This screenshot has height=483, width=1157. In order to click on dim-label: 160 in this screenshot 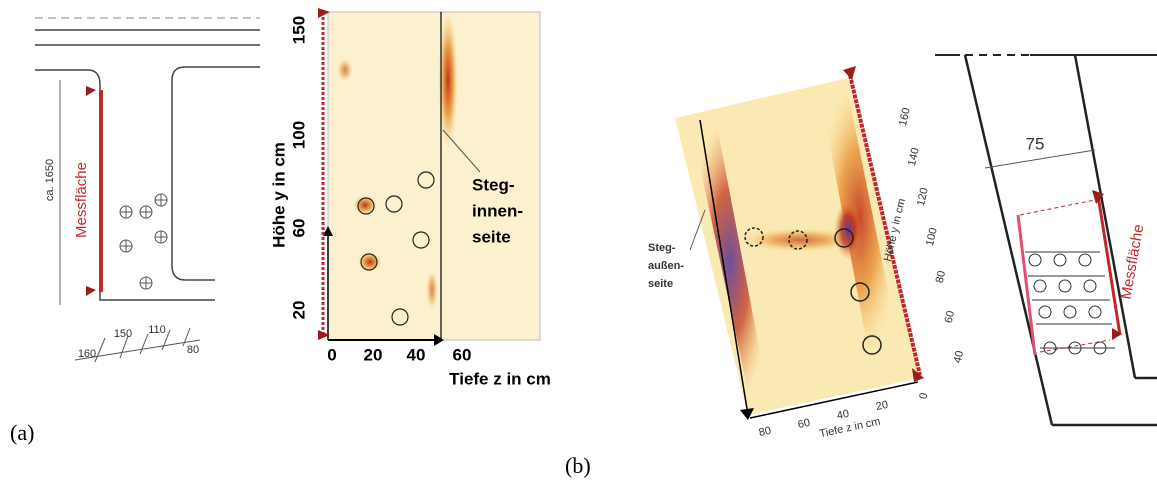, I will do `click(87, 354)`.